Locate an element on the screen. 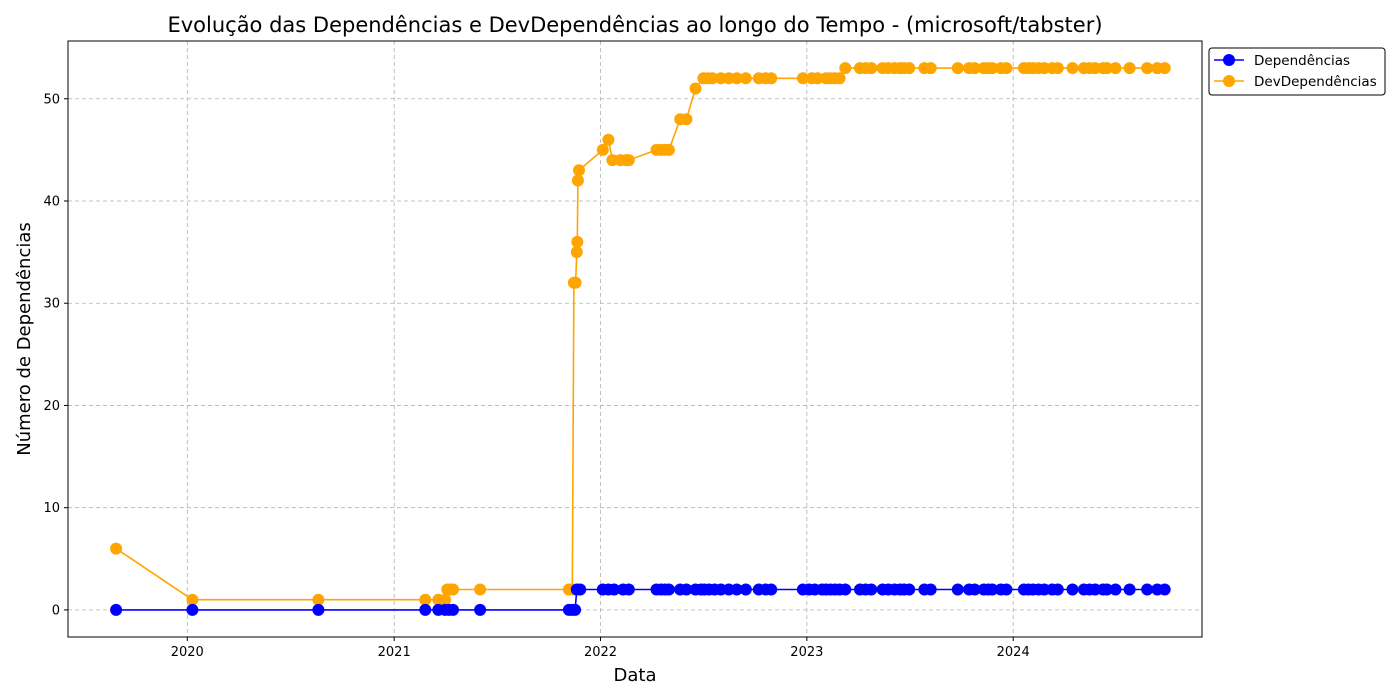 The image size is (1400, 700). y-tick-label: 0 is located at coordinates (56, 610).